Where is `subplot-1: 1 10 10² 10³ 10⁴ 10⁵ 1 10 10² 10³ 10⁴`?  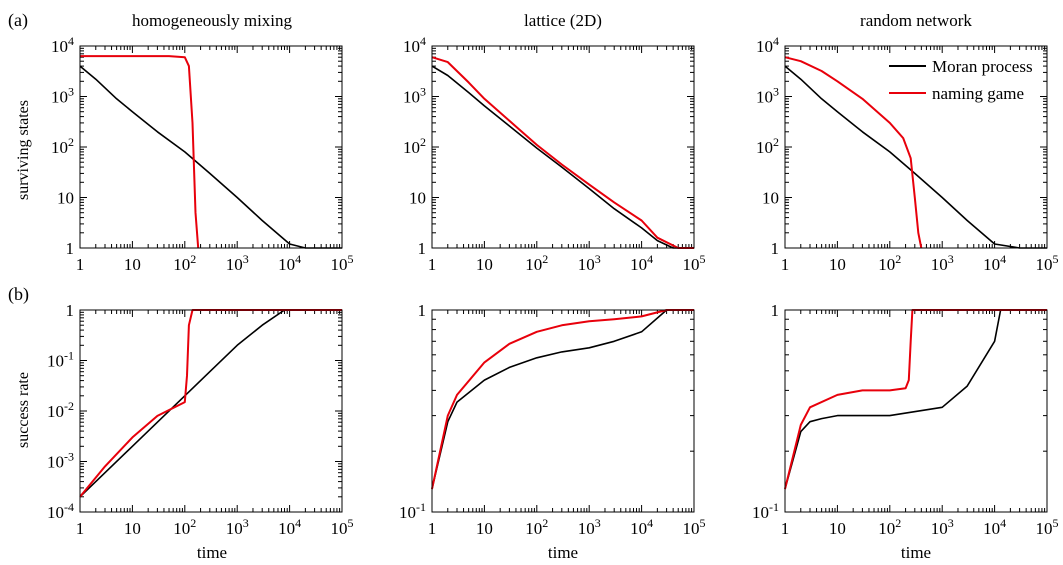 subplot-1: 1 10 10² 10³ 10⁴ 10⁵ 1 10 10² 10³ 10⁴ is located at coordinates (202, 154).